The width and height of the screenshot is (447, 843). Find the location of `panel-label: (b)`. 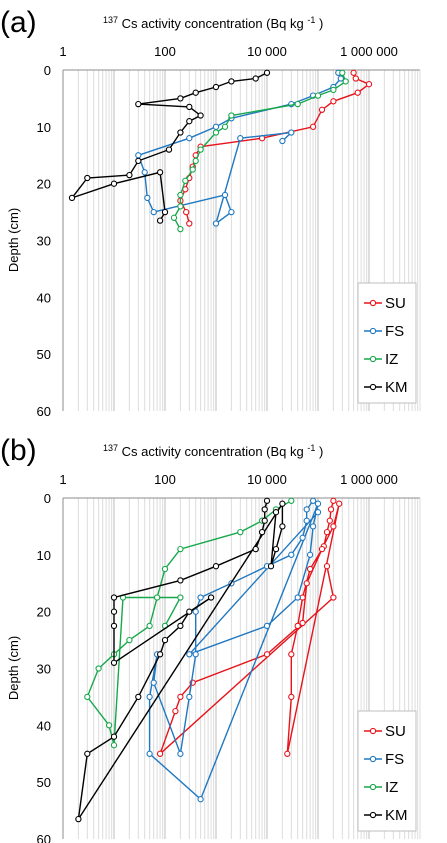

panel-label: (b) is located at coordinates (18, 450).